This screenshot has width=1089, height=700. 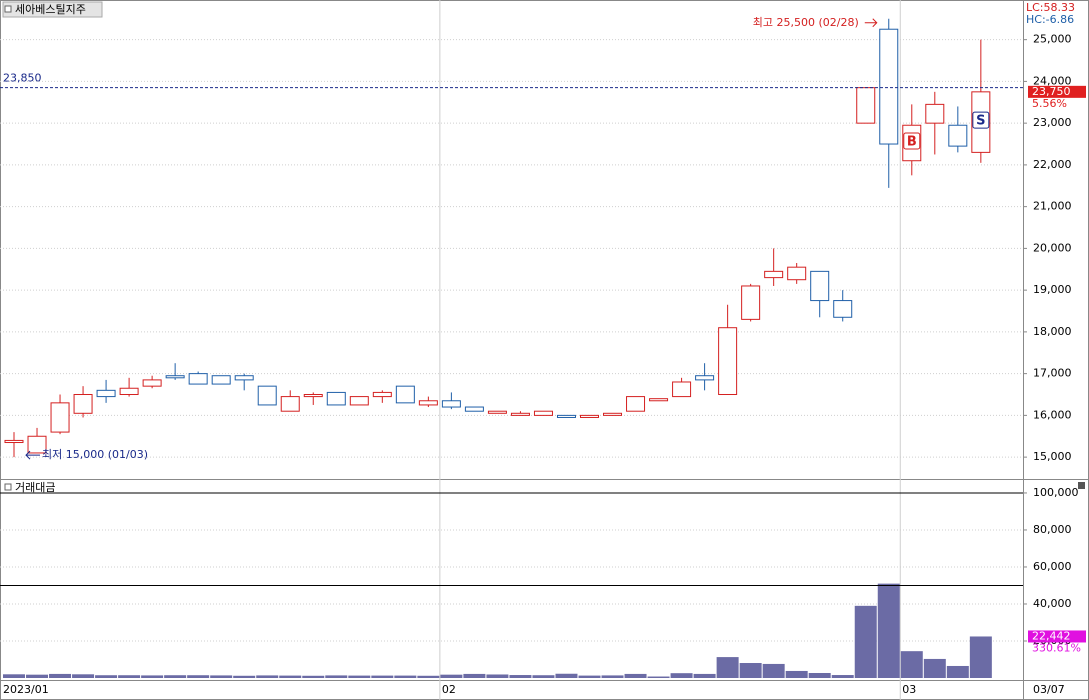 What do you see at coordinates (26, 689) in the screenshot?
I see `x-tick-label: 2023/01` at bounding box center [26, 689].